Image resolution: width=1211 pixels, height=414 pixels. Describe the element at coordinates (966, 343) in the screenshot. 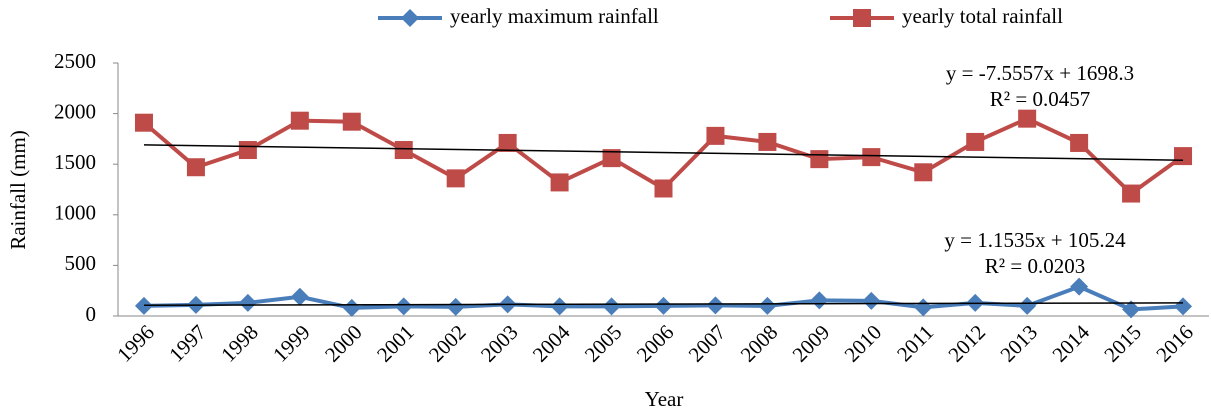

I see `x-tick-label: 2012` at that location.